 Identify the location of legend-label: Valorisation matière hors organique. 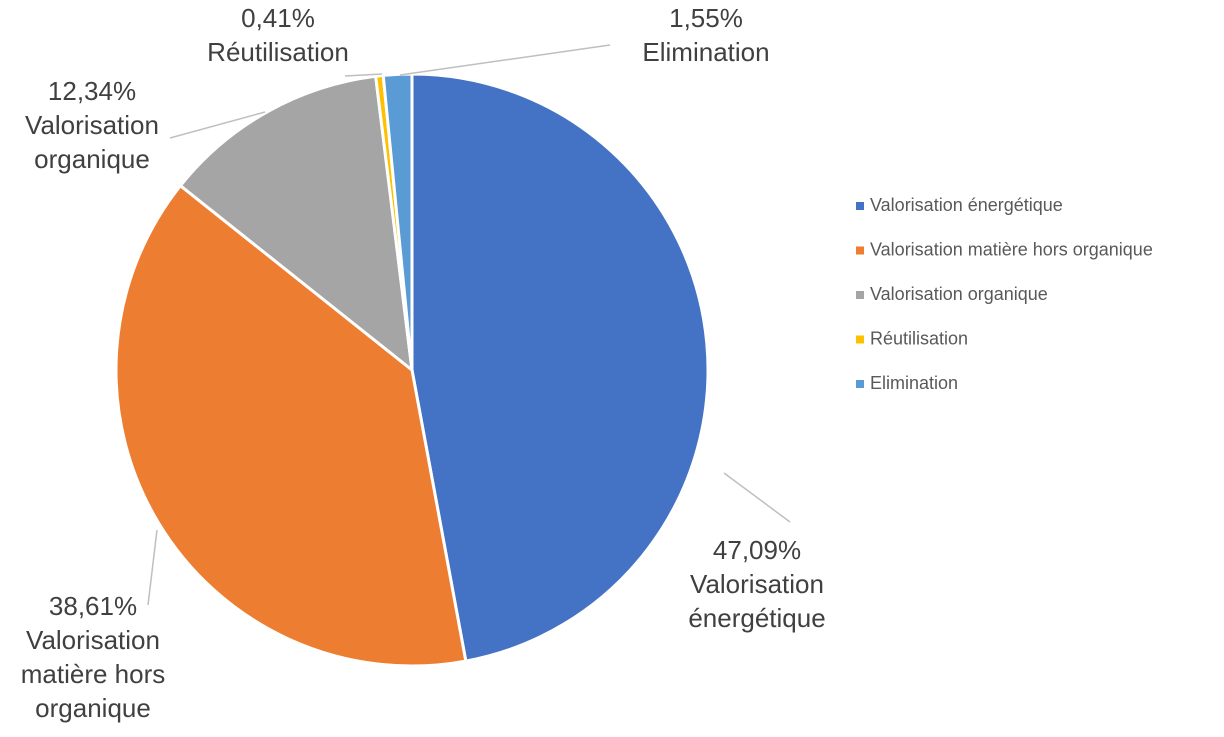
(1011, 249).